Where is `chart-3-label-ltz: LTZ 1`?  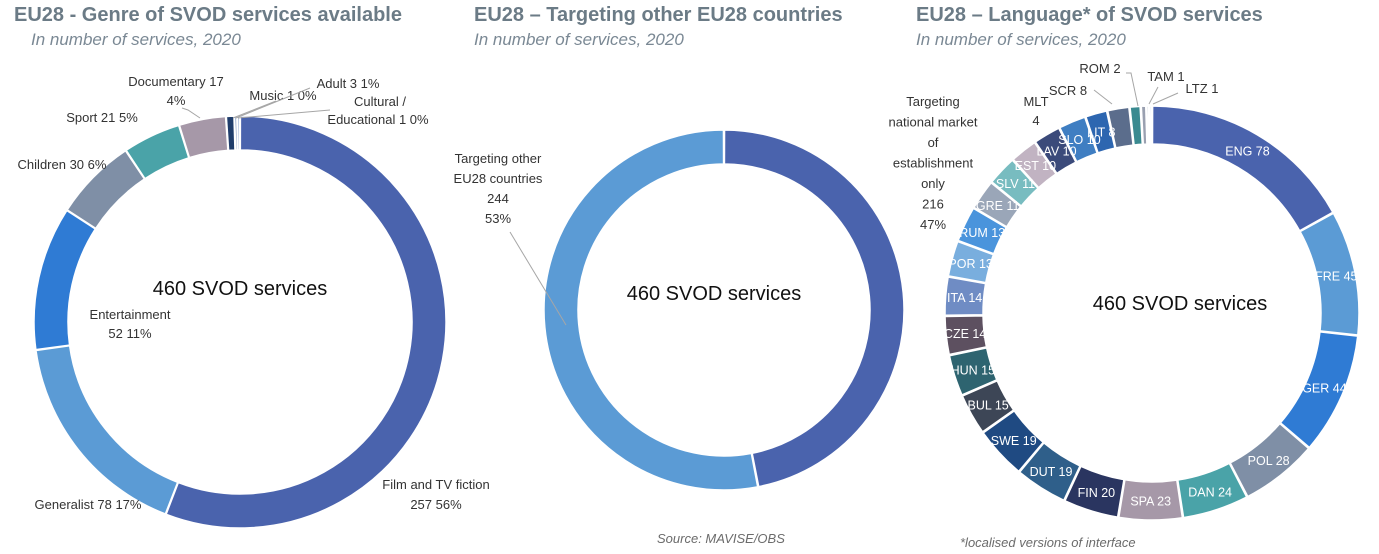
chart-3-label-ltz: LTZ 1 is located at coordinates (1202, 88).